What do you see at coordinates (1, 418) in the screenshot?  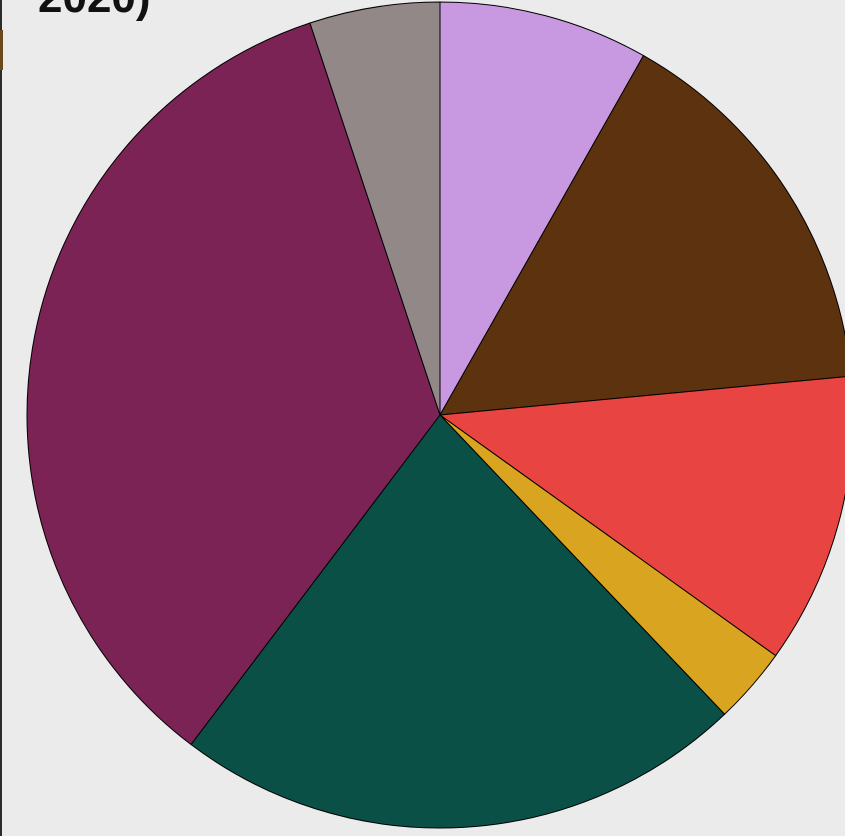 I see `frame-left-edge` at bounding box center [1, 418].